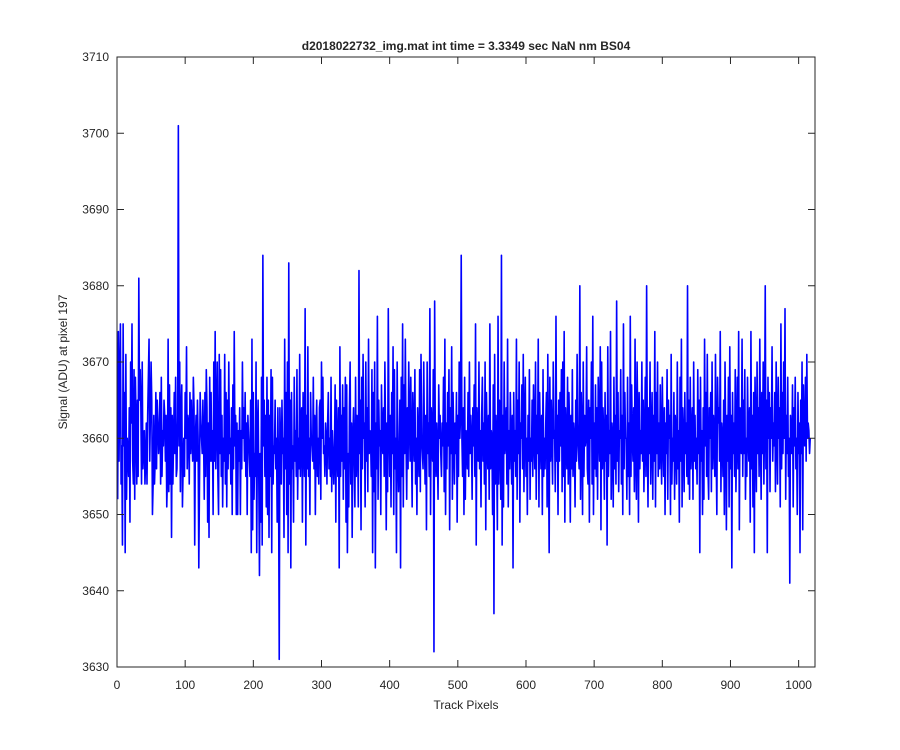  I want to click on x-tick-label: 1000, so click(798, 685).